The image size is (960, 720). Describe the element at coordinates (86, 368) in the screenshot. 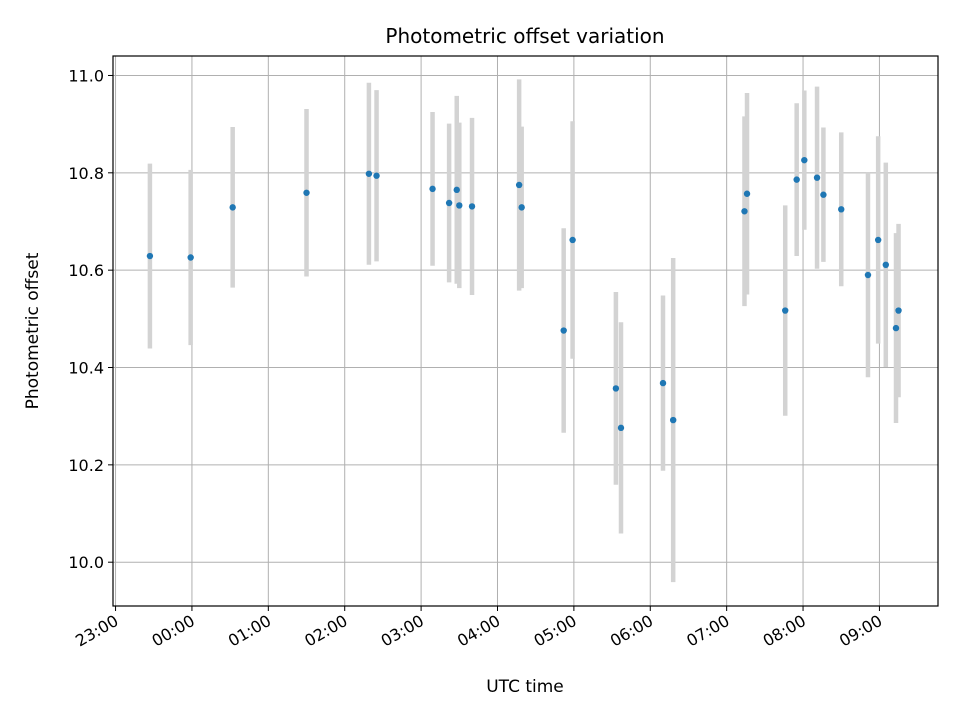

I see `y-tick-label: 10.4` at that location.